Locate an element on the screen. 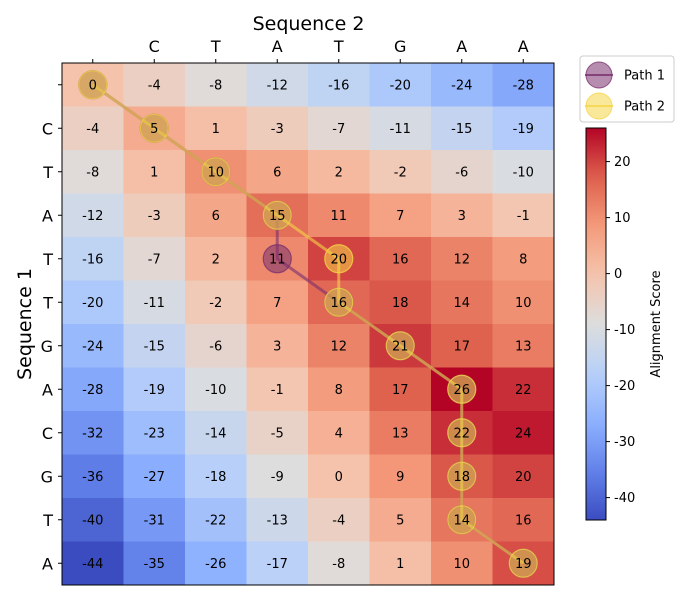 The width and height of the screenshot is (700, 604). x-tick-label: T is located at coordinates (215, 46).